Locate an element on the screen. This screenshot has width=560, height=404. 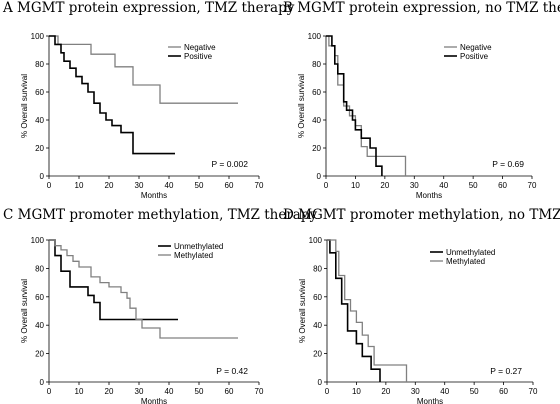
p-value: P = 0.002 is located at coordinates (230, 164).